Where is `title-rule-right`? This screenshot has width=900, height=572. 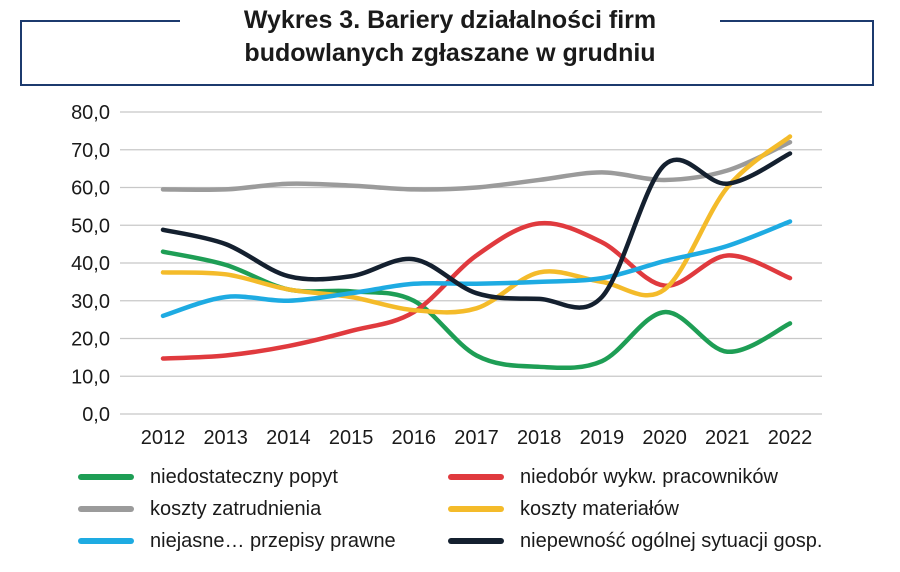 title-rule-right is located at coordinates (782, 21).